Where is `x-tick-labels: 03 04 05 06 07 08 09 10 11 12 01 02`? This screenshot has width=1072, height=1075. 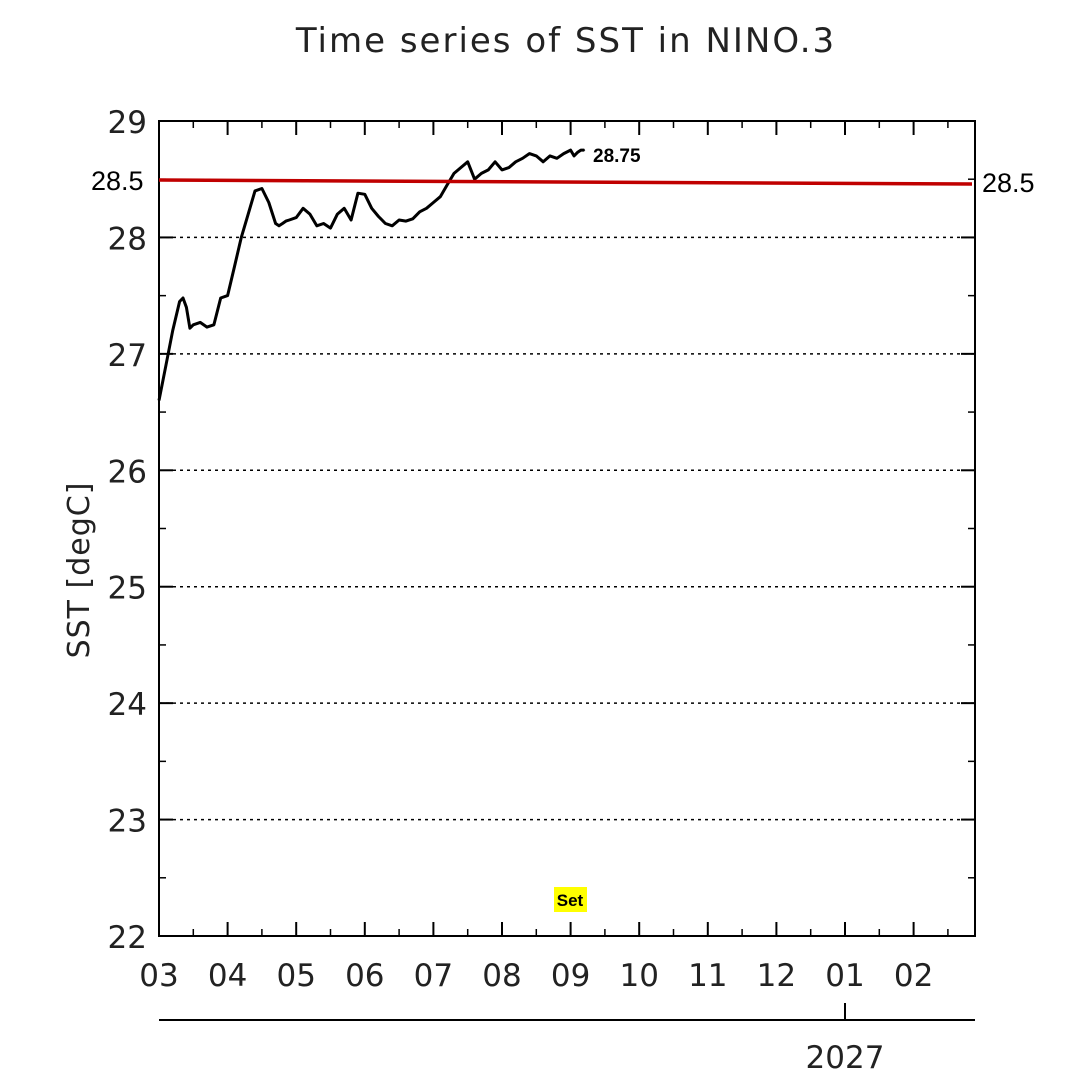
x-tick-labels: 03 04 05 06 07 08 09 10 11 12 01 02 is located at coordinates (536, 976).